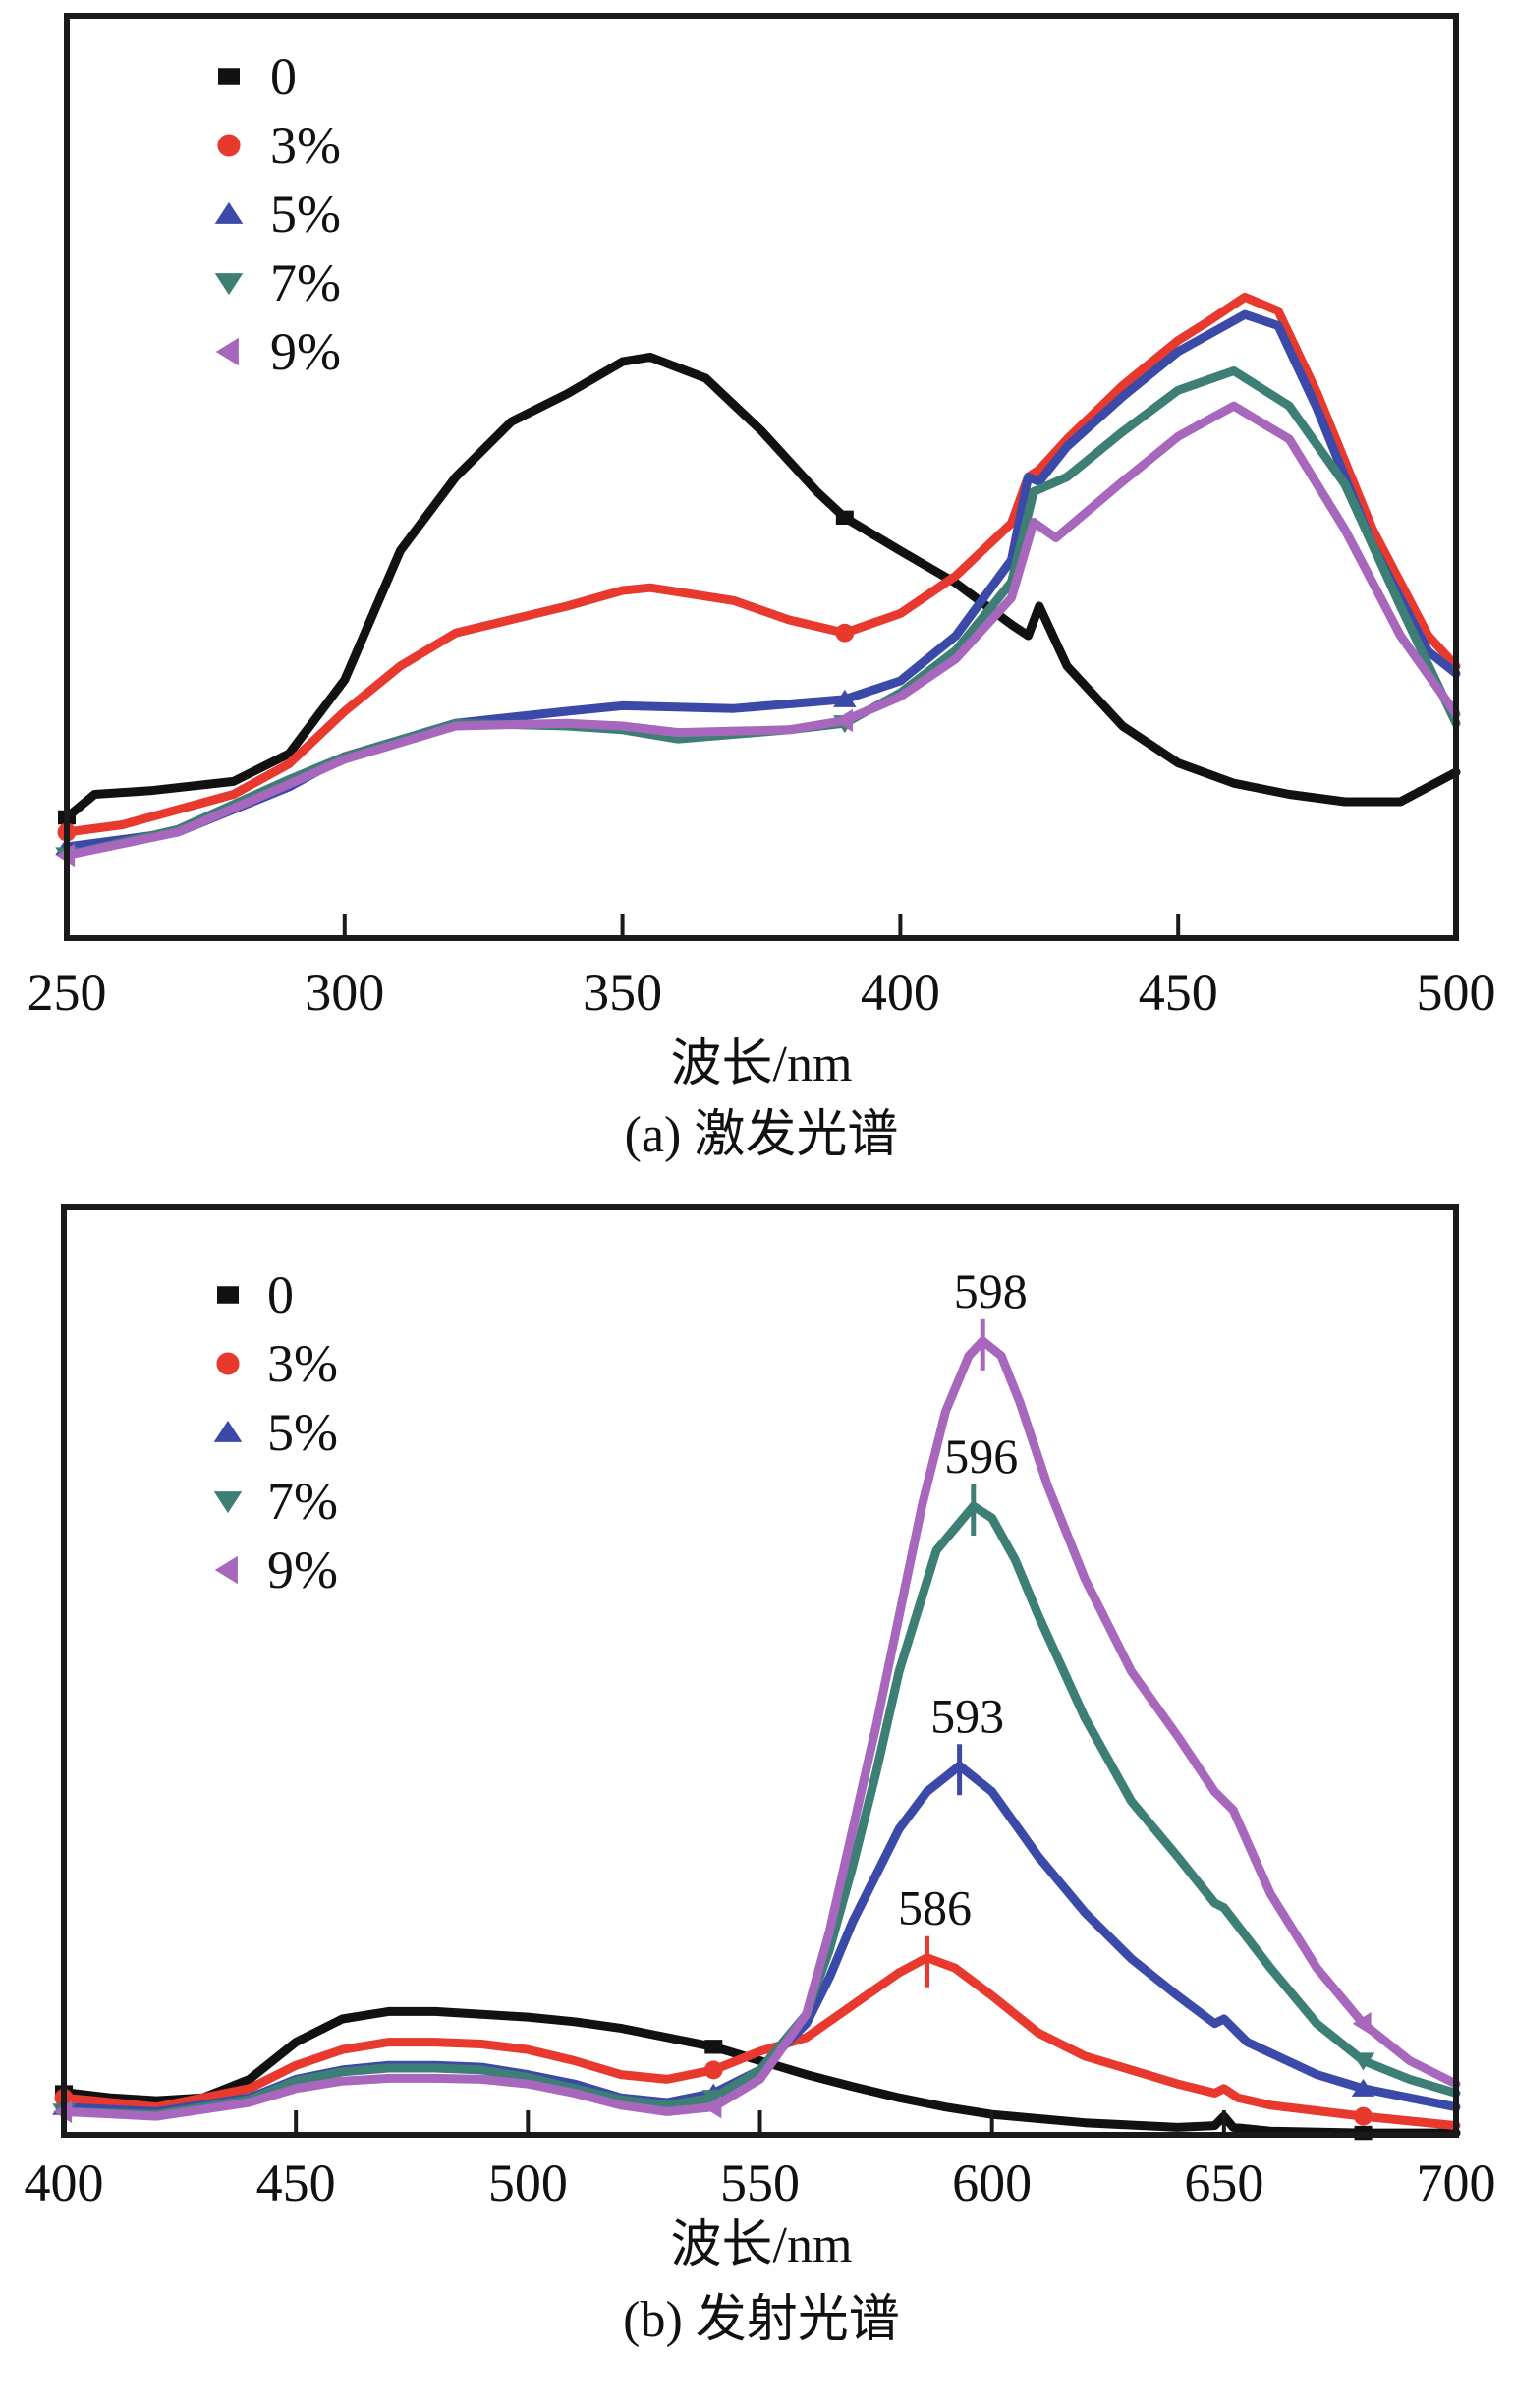 The image size is (1513, 2408). I want to click on chart-b-x-tick-labels: 400 450 500 550 600 650 700, so click(760, 2183).